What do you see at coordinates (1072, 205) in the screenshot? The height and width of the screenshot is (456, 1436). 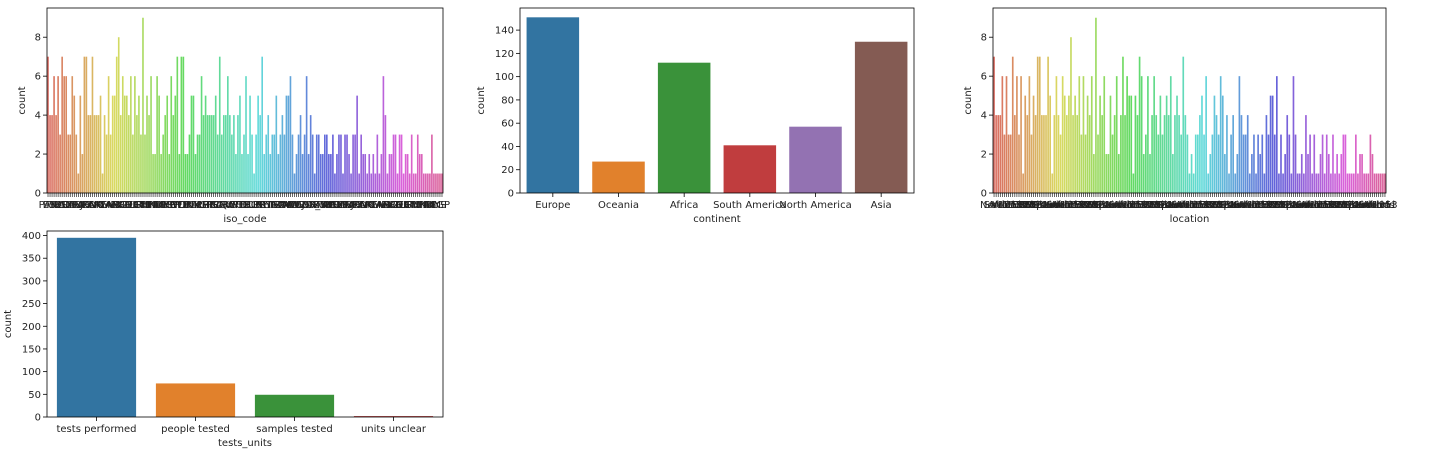 I see `x-tick-label: 1953` at bounding box center [1072, 205].